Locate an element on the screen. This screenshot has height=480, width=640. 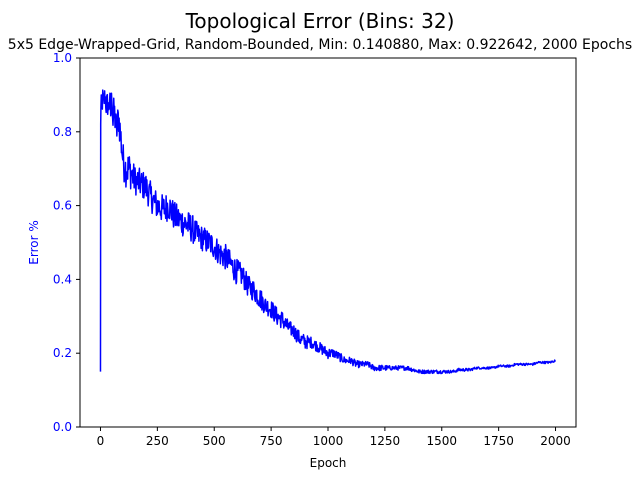
y-axis-label: Error % is located at coordinates (34, 242).